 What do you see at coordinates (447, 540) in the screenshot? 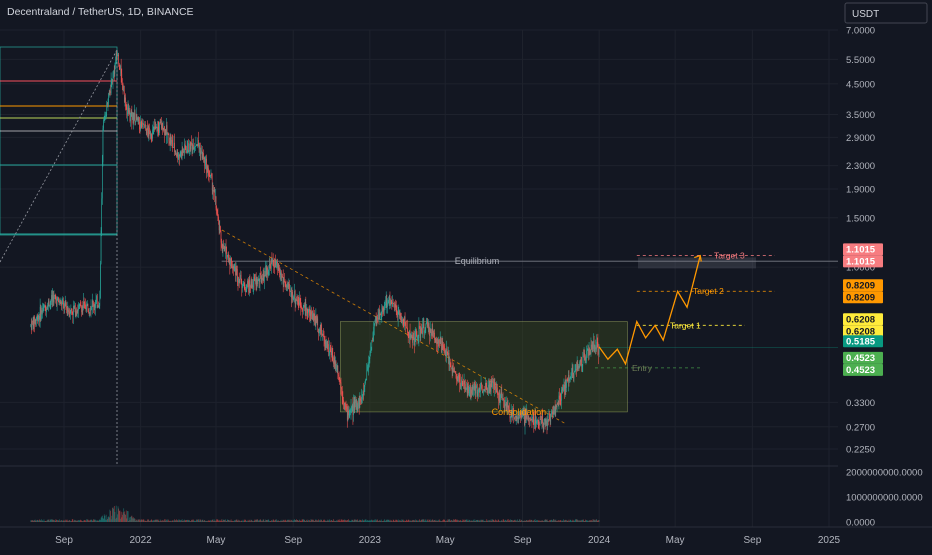
I see `time-axis: Sep 2022 May Sep 2023 May Sep 2024 May Sep 2025` at bounding box center [447, 540].